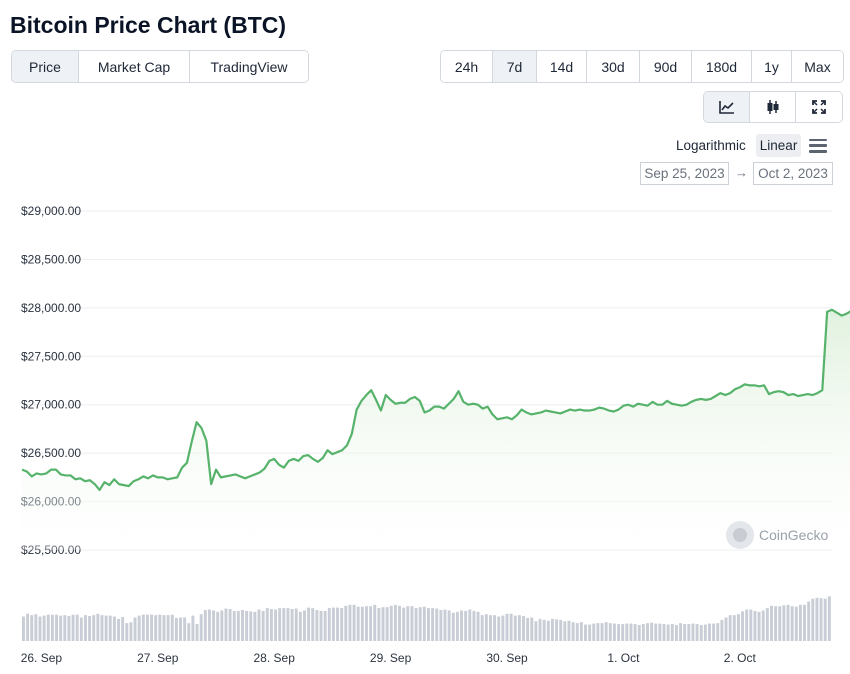 The height and width of the screenshot is (674, 850). Describe the element at coordinates (727, 107) in the screenshot. I see `tool-line-chart-icon` at that location.